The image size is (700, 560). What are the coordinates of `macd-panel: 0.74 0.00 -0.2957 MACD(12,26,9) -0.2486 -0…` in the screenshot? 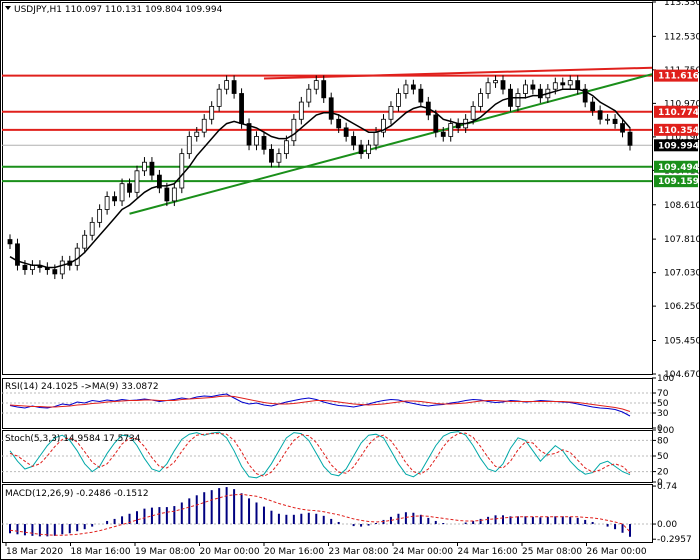 It's located at (347, 513).